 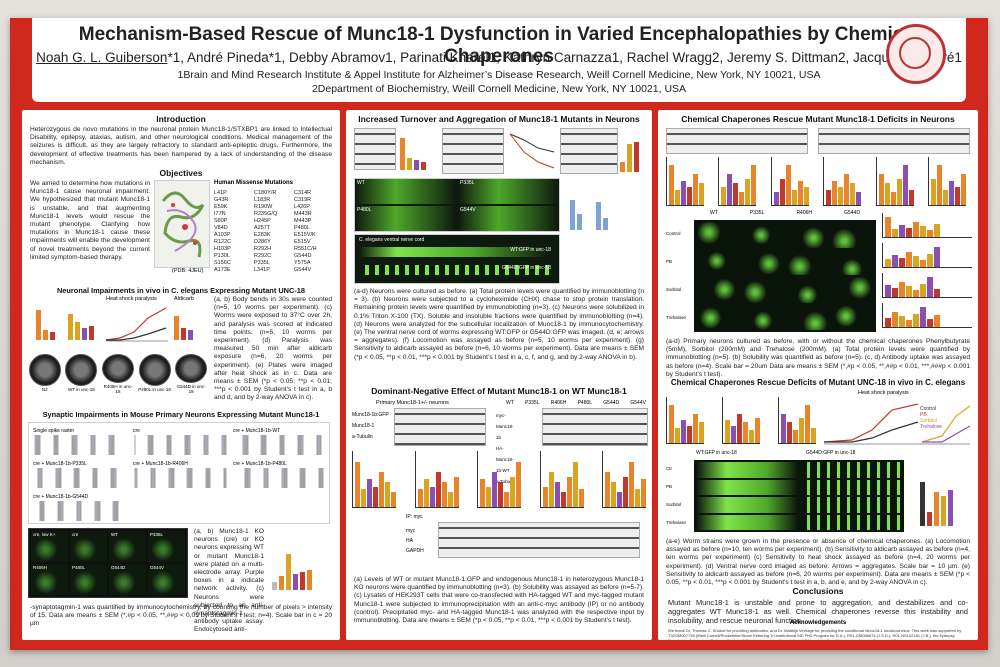 What do you see at coordinates (467, 183) in the screenshot?
I see `neuron-label: P335L` at bounding box center [467, 183].